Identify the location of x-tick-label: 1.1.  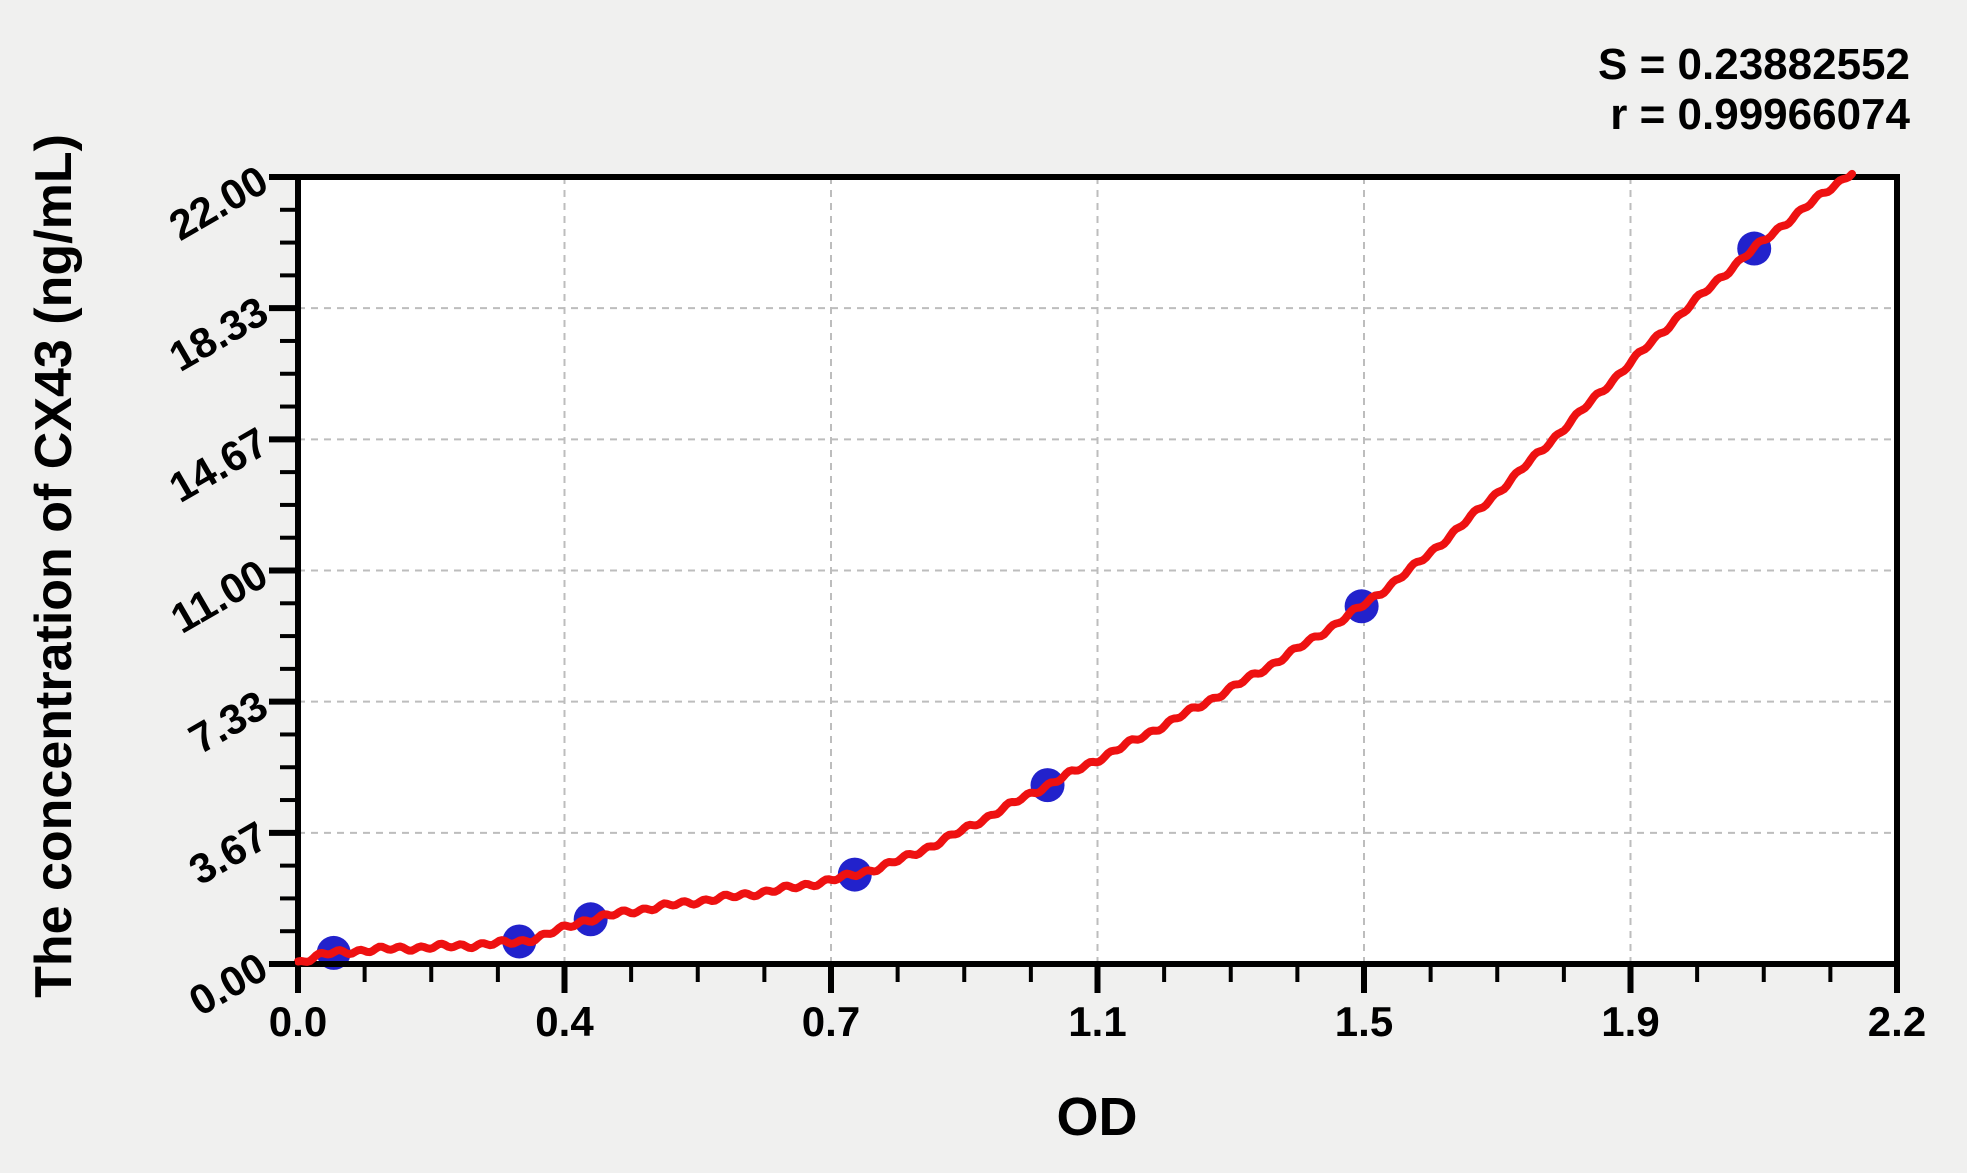
(1097, 1021).